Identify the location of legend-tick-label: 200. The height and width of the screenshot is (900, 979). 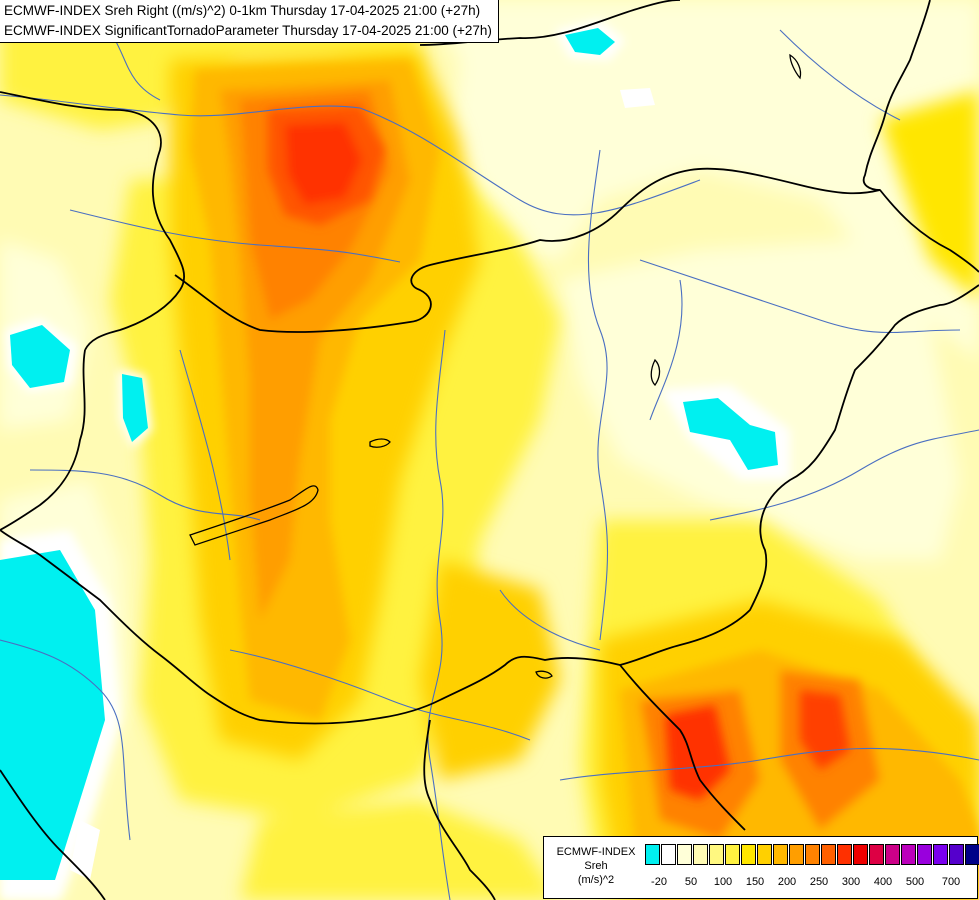
(787, 882).